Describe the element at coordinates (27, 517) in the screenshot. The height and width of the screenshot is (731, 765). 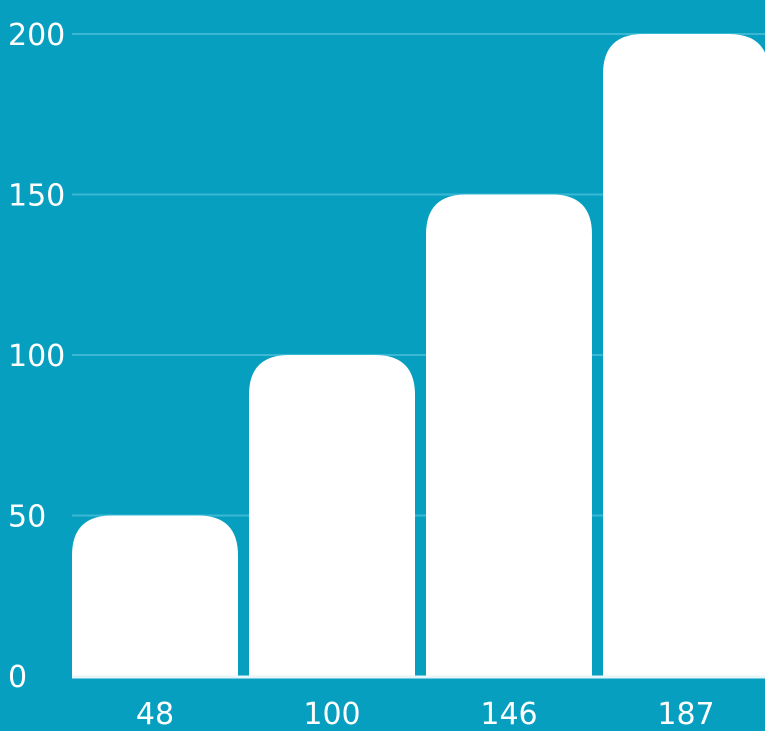
I see `y-tick-label-50: 50` at that location.